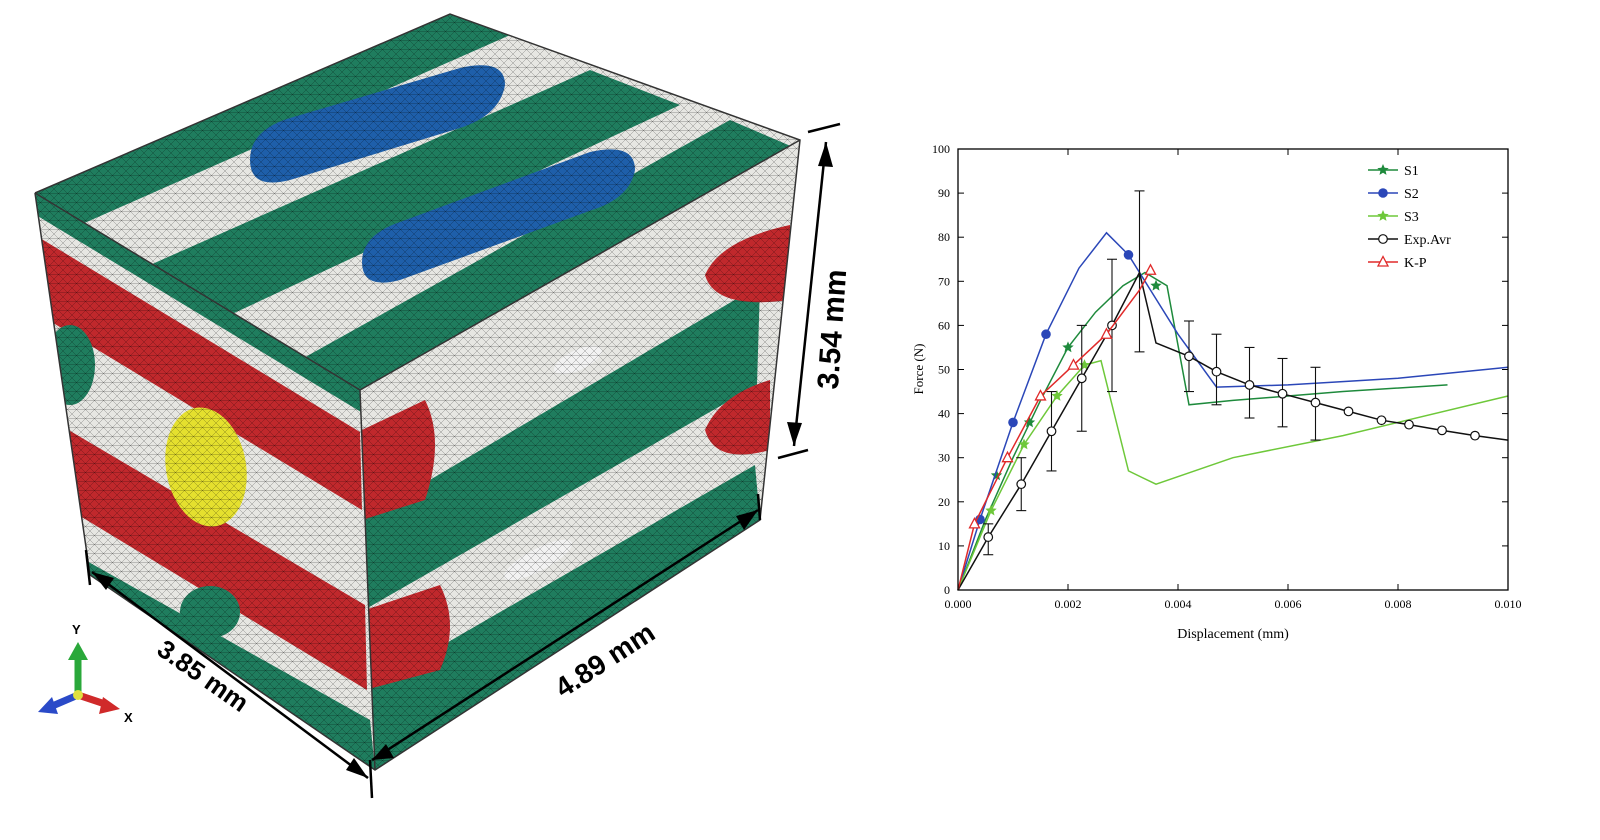 The image size is (1600, 840). I want to click on model-front-face, so click(205, 481).